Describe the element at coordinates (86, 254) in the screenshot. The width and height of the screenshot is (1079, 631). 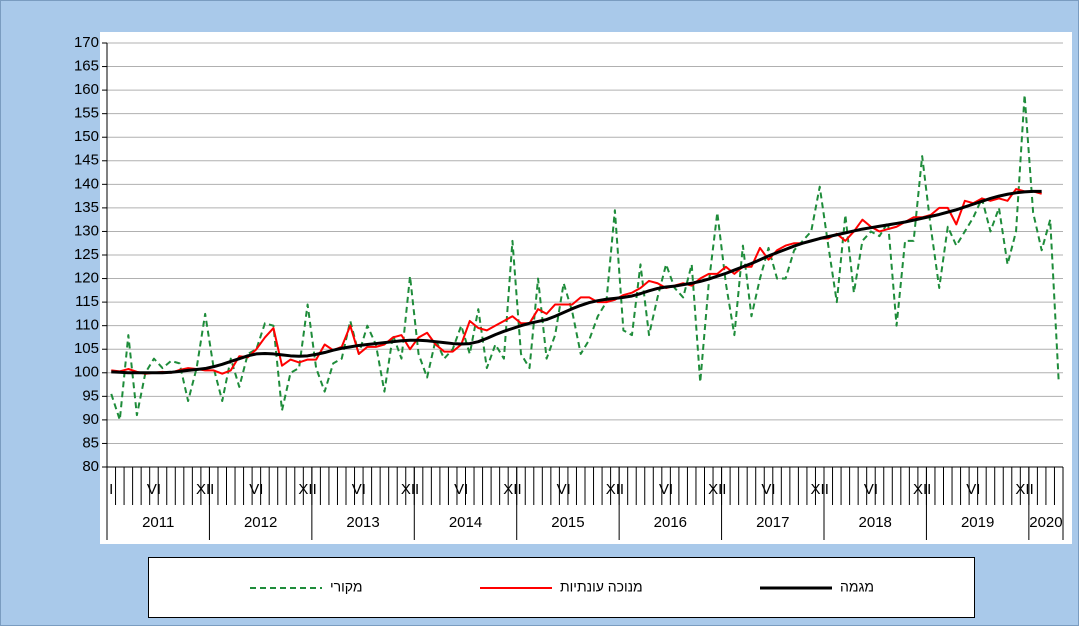
I see `y-tick-label: 125` at that location.